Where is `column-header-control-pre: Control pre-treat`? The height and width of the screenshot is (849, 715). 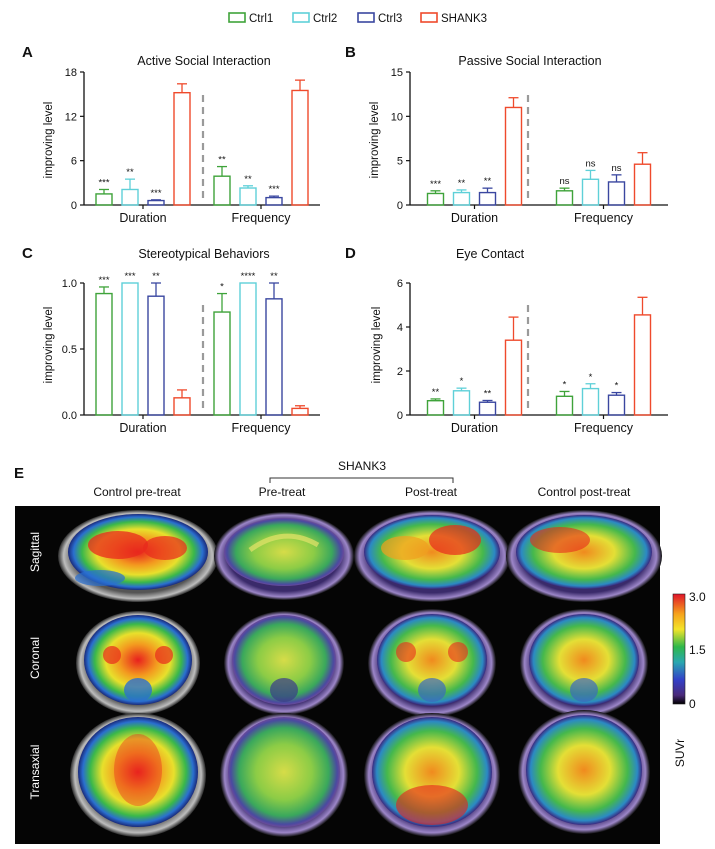 column-header-control-pre: Control pre-treat is located at coordinates (137, 492).